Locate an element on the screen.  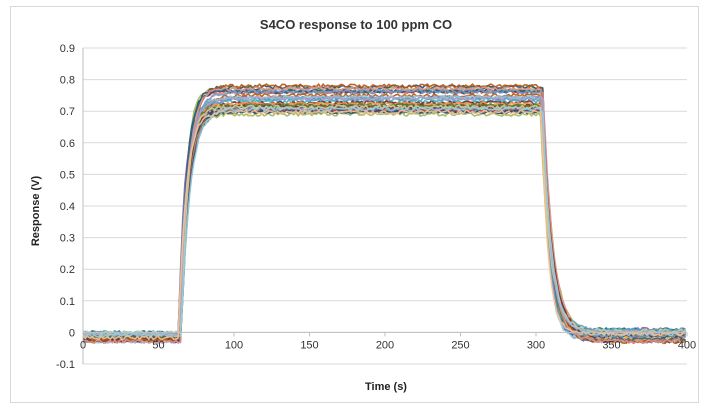
y-tick-label: 0.2 is located at coordinates (67, 270).